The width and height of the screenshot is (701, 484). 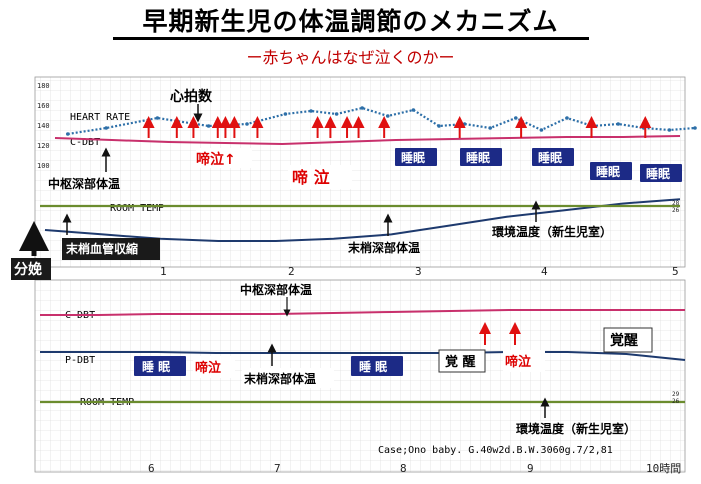 What do you see at coordinates (576, 428) in the screenshot?
I see `env-temp-2-annotation: 環境温度（新生児室）` at bounding box center [576, 428].